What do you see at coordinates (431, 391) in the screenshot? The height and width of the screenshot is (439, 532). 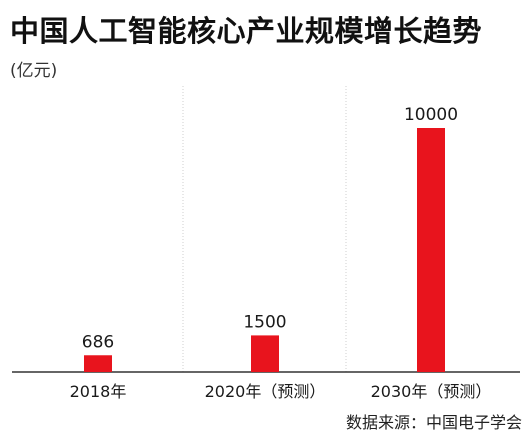 I see `category-label-2: 2030年（预测）` at bounding box center [431, 391].